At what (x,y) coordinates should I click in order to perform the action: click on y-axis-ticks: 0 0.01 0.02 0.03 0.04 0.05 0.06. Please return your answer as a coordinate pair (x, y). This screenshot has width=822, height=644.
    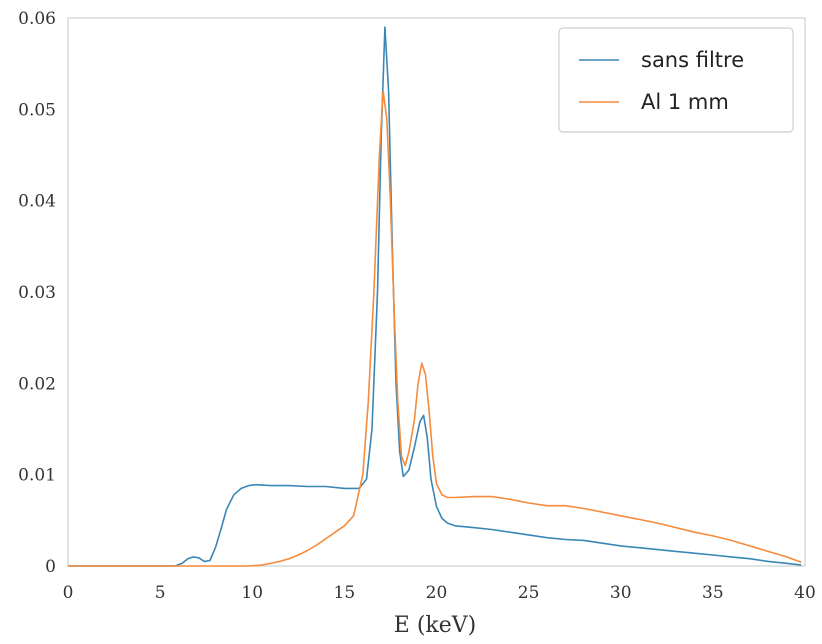
    Looking at the image, I should click on (37, 293).